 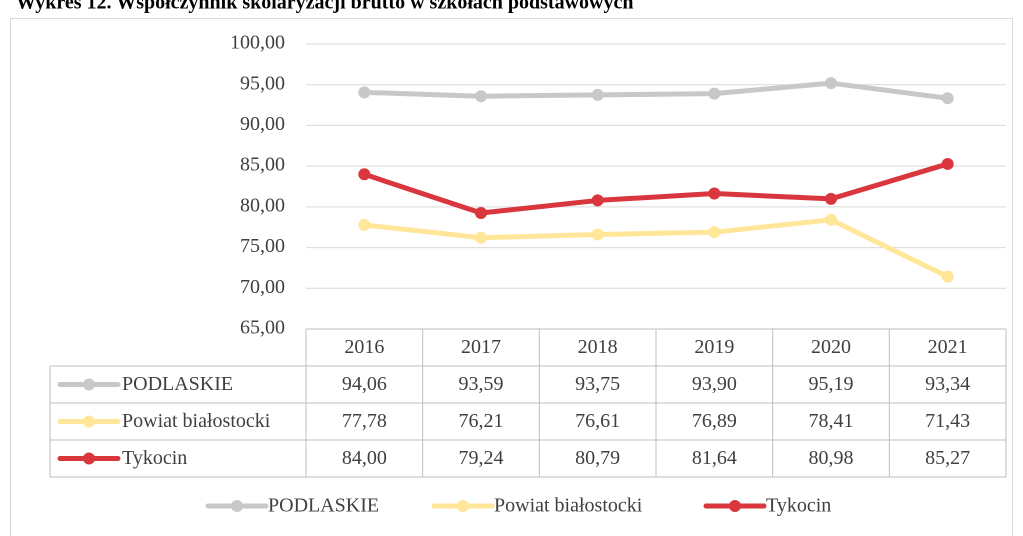 What do you see at coordinates (262, 246) in the screenshot?
I see `y-tick-label: 75,00` at bounding box center [262, 246].